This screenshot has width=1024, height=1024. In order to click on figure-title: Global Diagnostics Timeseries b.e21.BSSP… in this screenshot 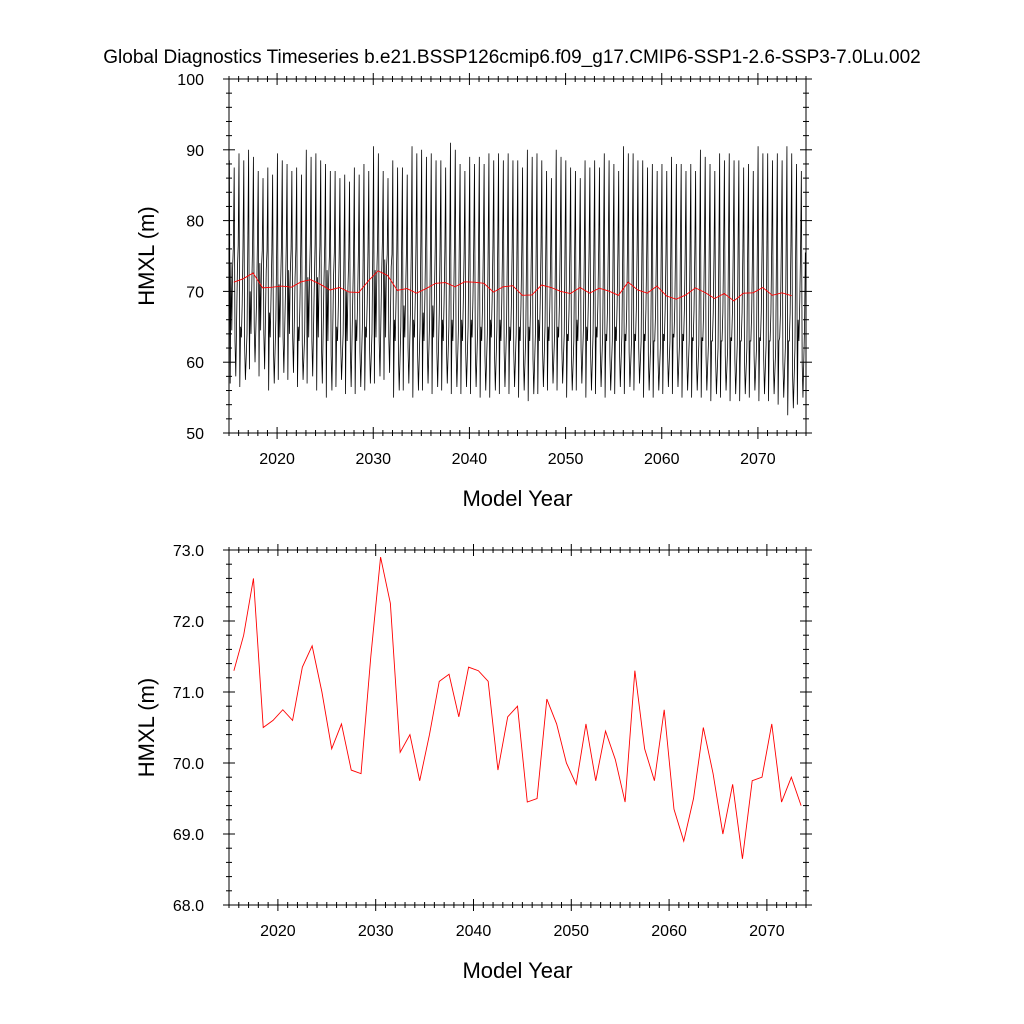, I will do `click(511, 57)`.